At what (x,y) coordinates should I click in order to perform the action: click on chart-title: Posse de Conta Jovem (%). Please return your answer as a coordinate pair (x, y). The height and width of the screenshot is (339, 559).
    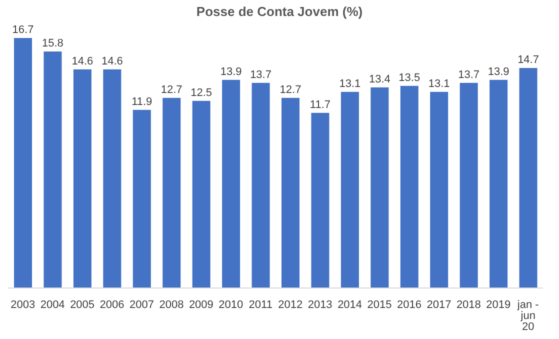
    Looking at the image, I should click on (279, 12).